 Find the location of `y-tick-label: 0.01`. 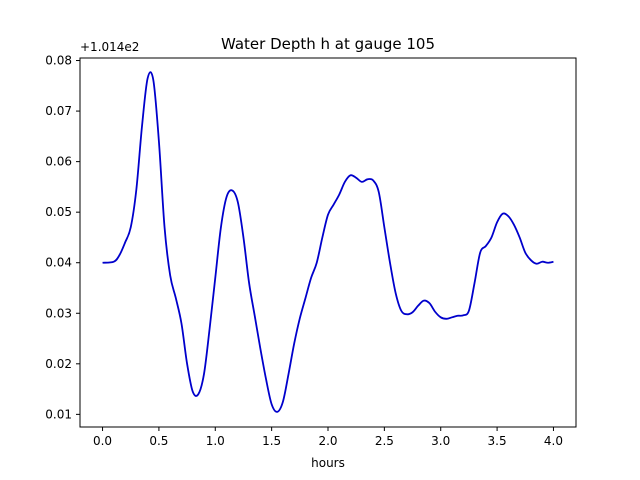

y-tick-label: 0.01 is located at coordinates (58, 414).